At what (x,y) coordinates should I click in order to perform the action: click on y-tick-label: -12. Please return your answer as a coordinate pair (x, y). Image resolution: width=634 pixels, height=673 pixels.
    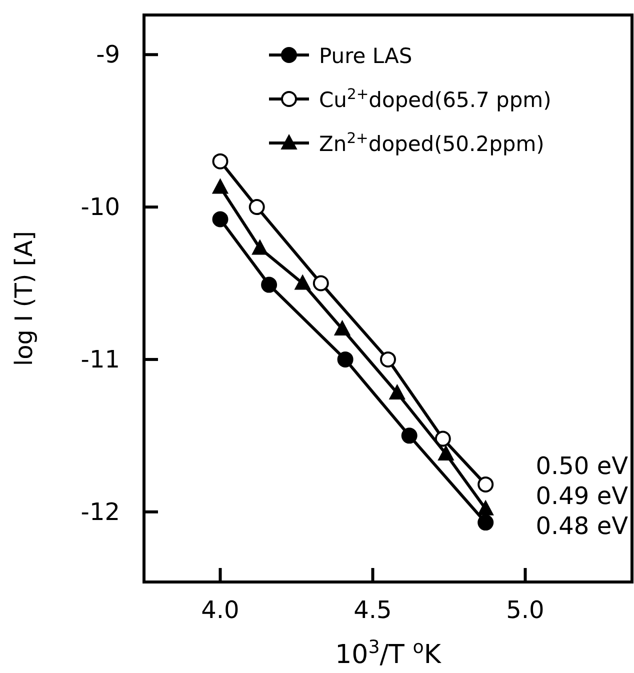
    Looking at the image, I should click on (100, 512).